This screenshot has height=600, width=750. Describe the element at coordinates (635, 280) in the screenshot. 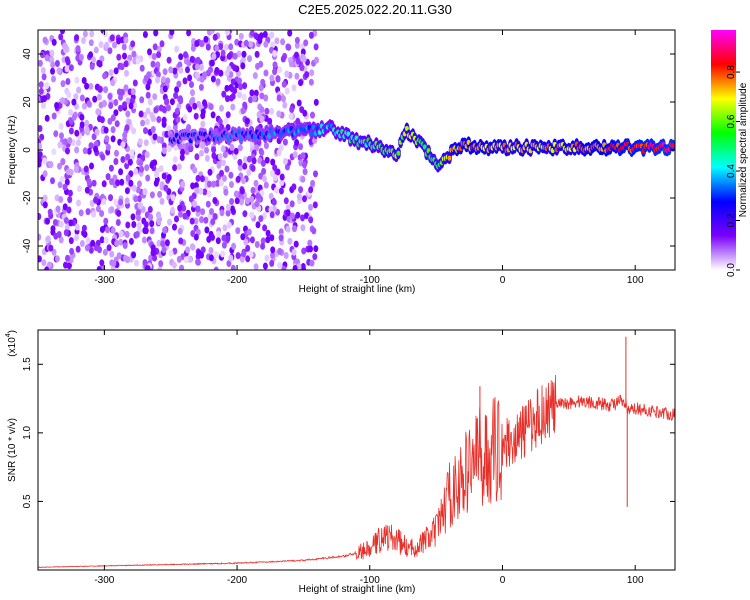

I see `x-tick-label: 100` at that location.